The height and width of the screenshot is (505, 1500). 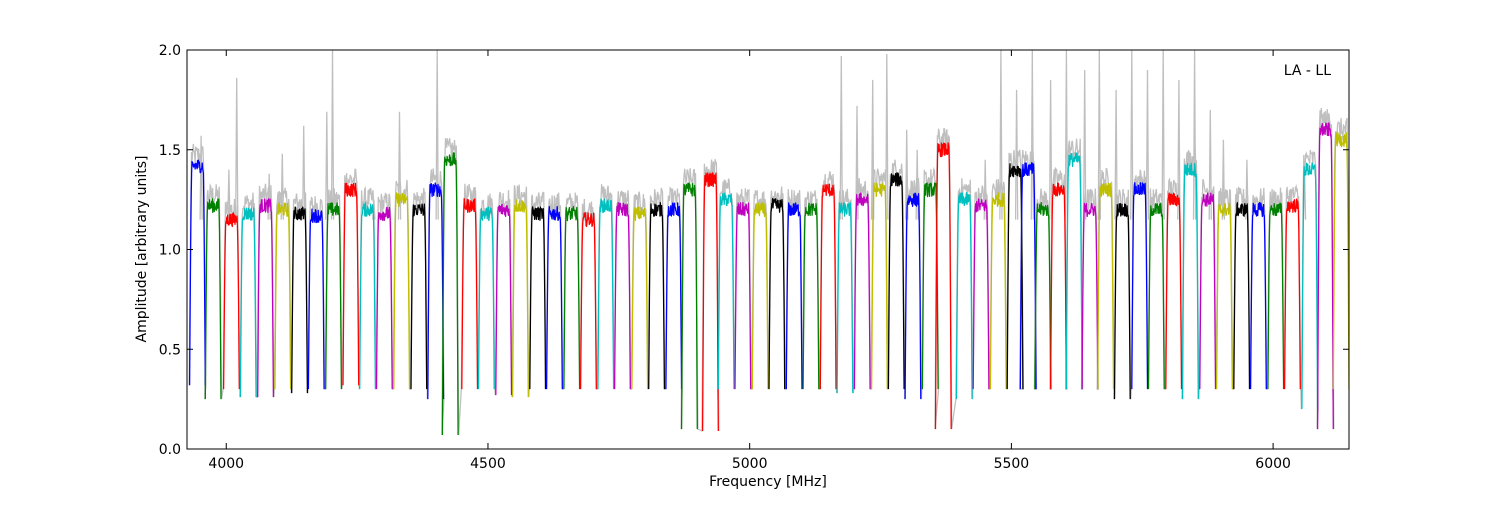 I want to click on x-tick-label: 4000, so click(x=226, y=464).